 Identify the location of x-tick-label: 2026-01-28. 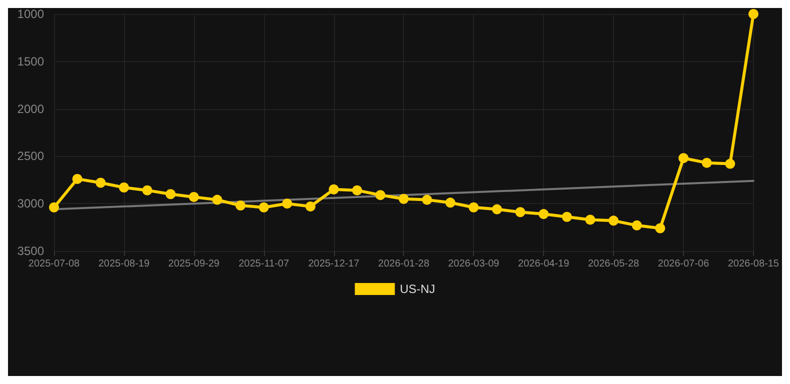
(404, 264).